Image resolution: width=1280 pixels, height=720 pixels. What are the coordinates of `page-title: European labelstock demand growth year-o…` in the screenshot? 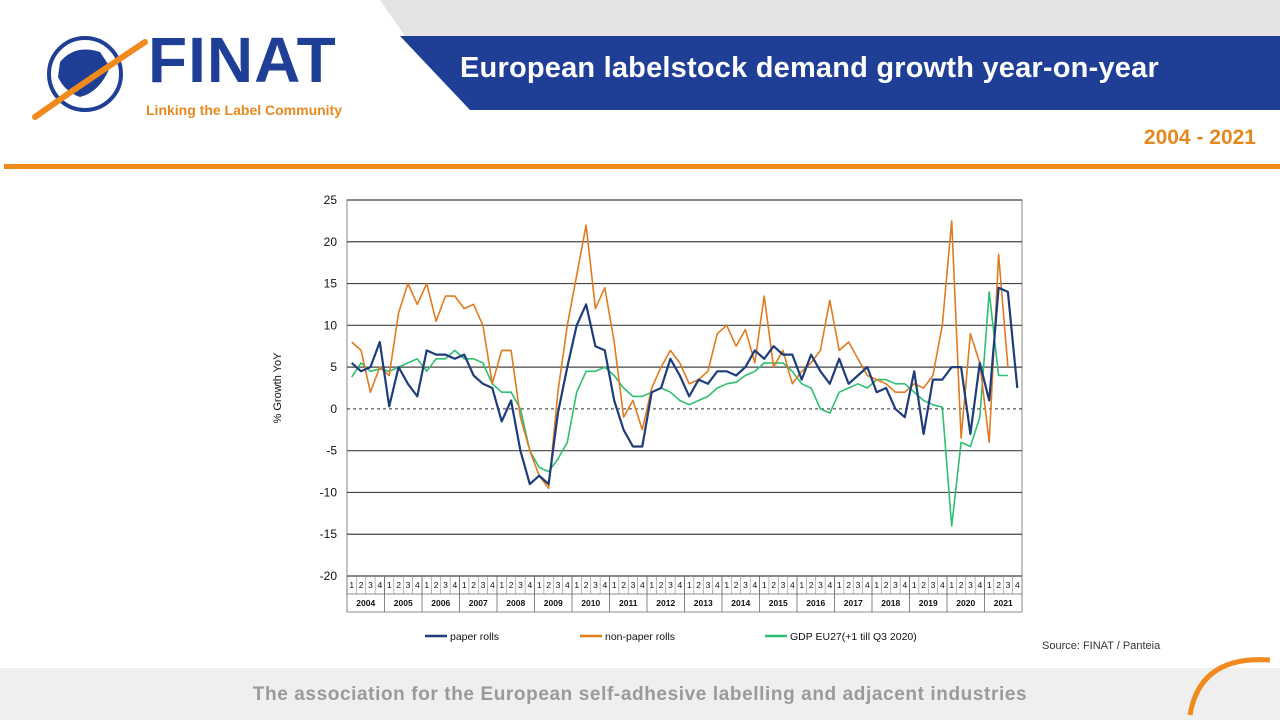 It's located at (809, 68).